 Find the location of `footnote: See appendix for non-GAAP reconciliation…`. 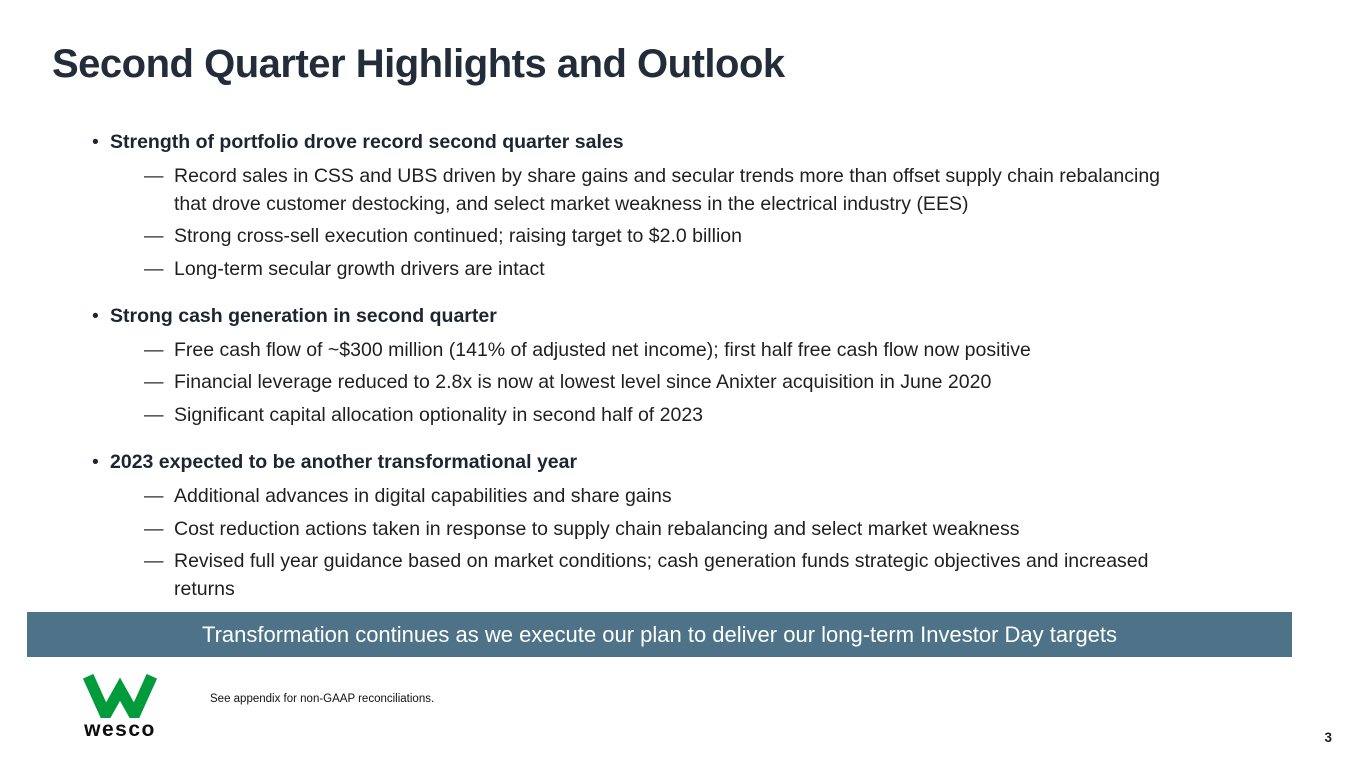

footnote: See appendix for non-GAAP reconciliation… is located at coordinates (322, 699).